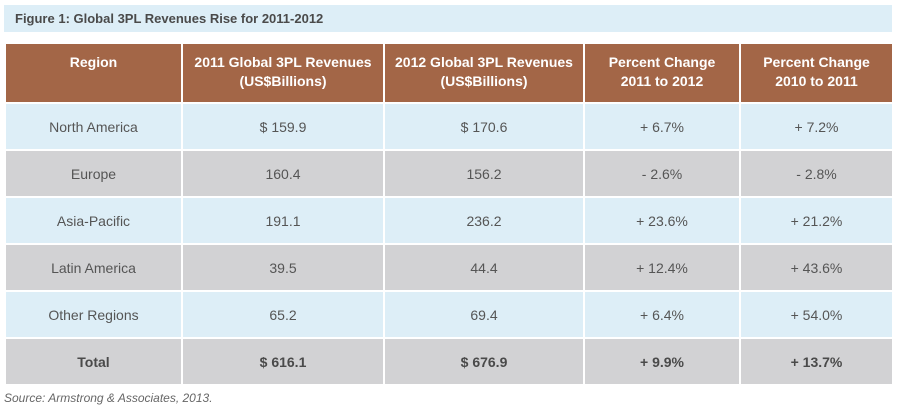 This screenshot has height=415, width=897. I want to click on table-row: Asia-Pacific 191.1 236.2 + 23.6% + 21.2%, so click(449, 220).